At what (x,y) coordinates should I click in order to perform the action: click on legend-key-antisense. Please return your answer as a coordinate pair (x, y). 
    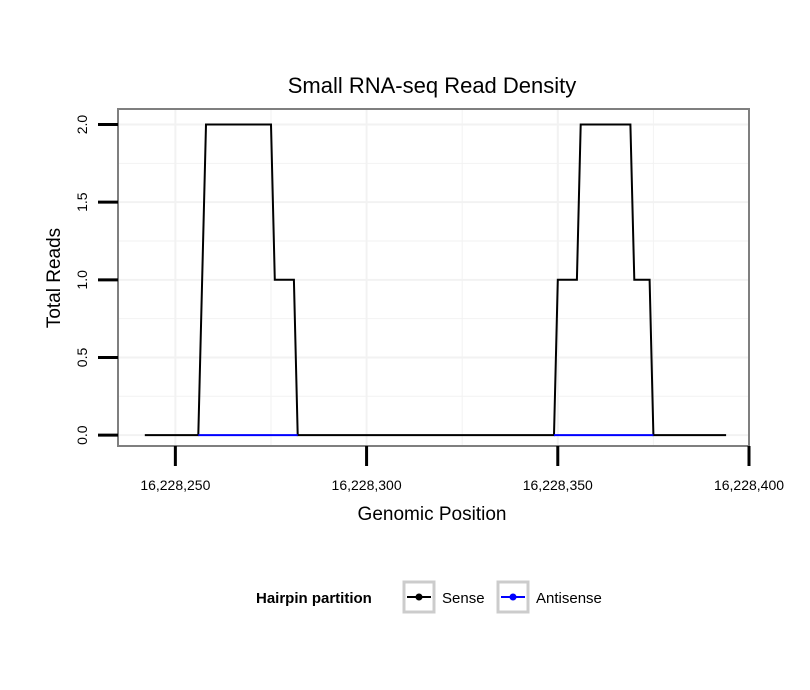
    Looking at the image, I should click on (513, 597).